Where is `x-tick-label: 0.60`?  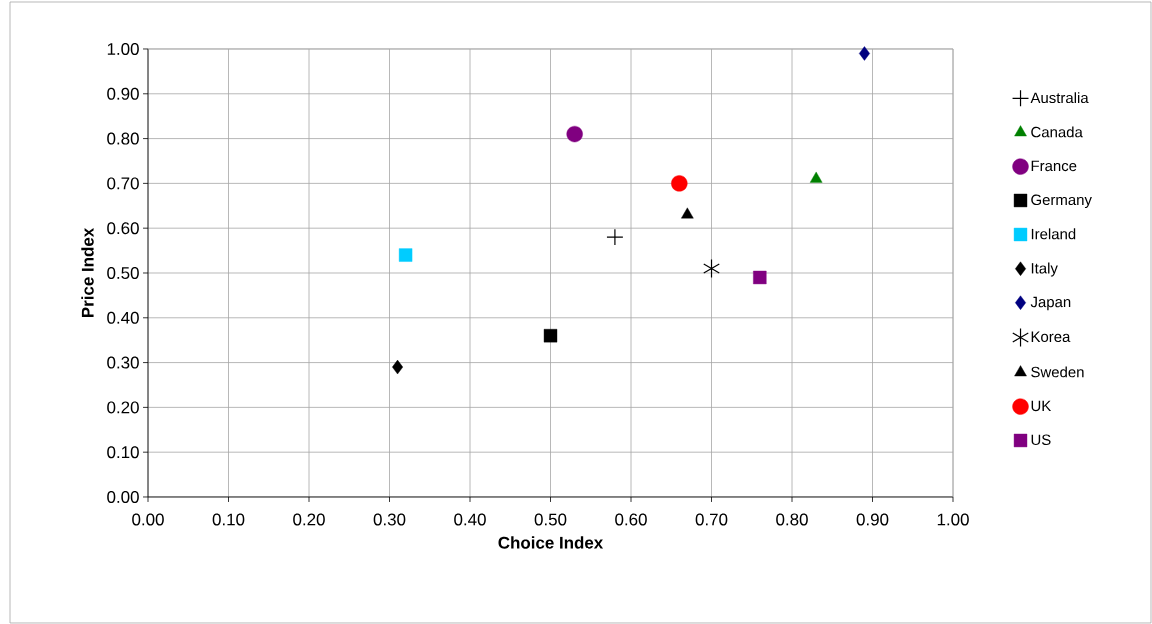
x-tick-label: 0.60 is located at coordinates (631, 519).